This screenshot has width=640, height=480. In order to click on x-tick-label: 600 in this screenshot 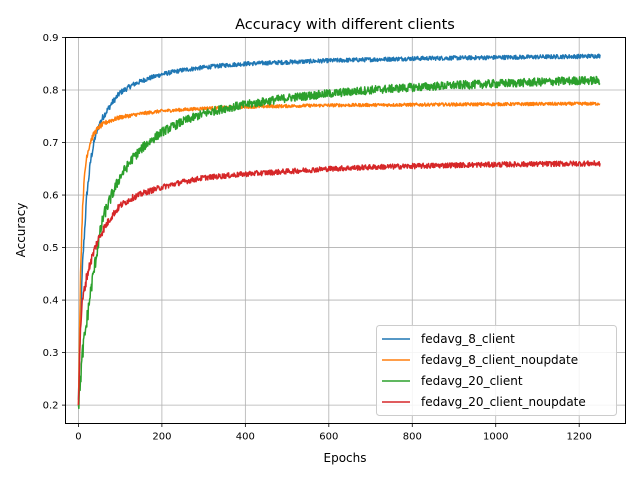, I will do `click(328, 437)`.